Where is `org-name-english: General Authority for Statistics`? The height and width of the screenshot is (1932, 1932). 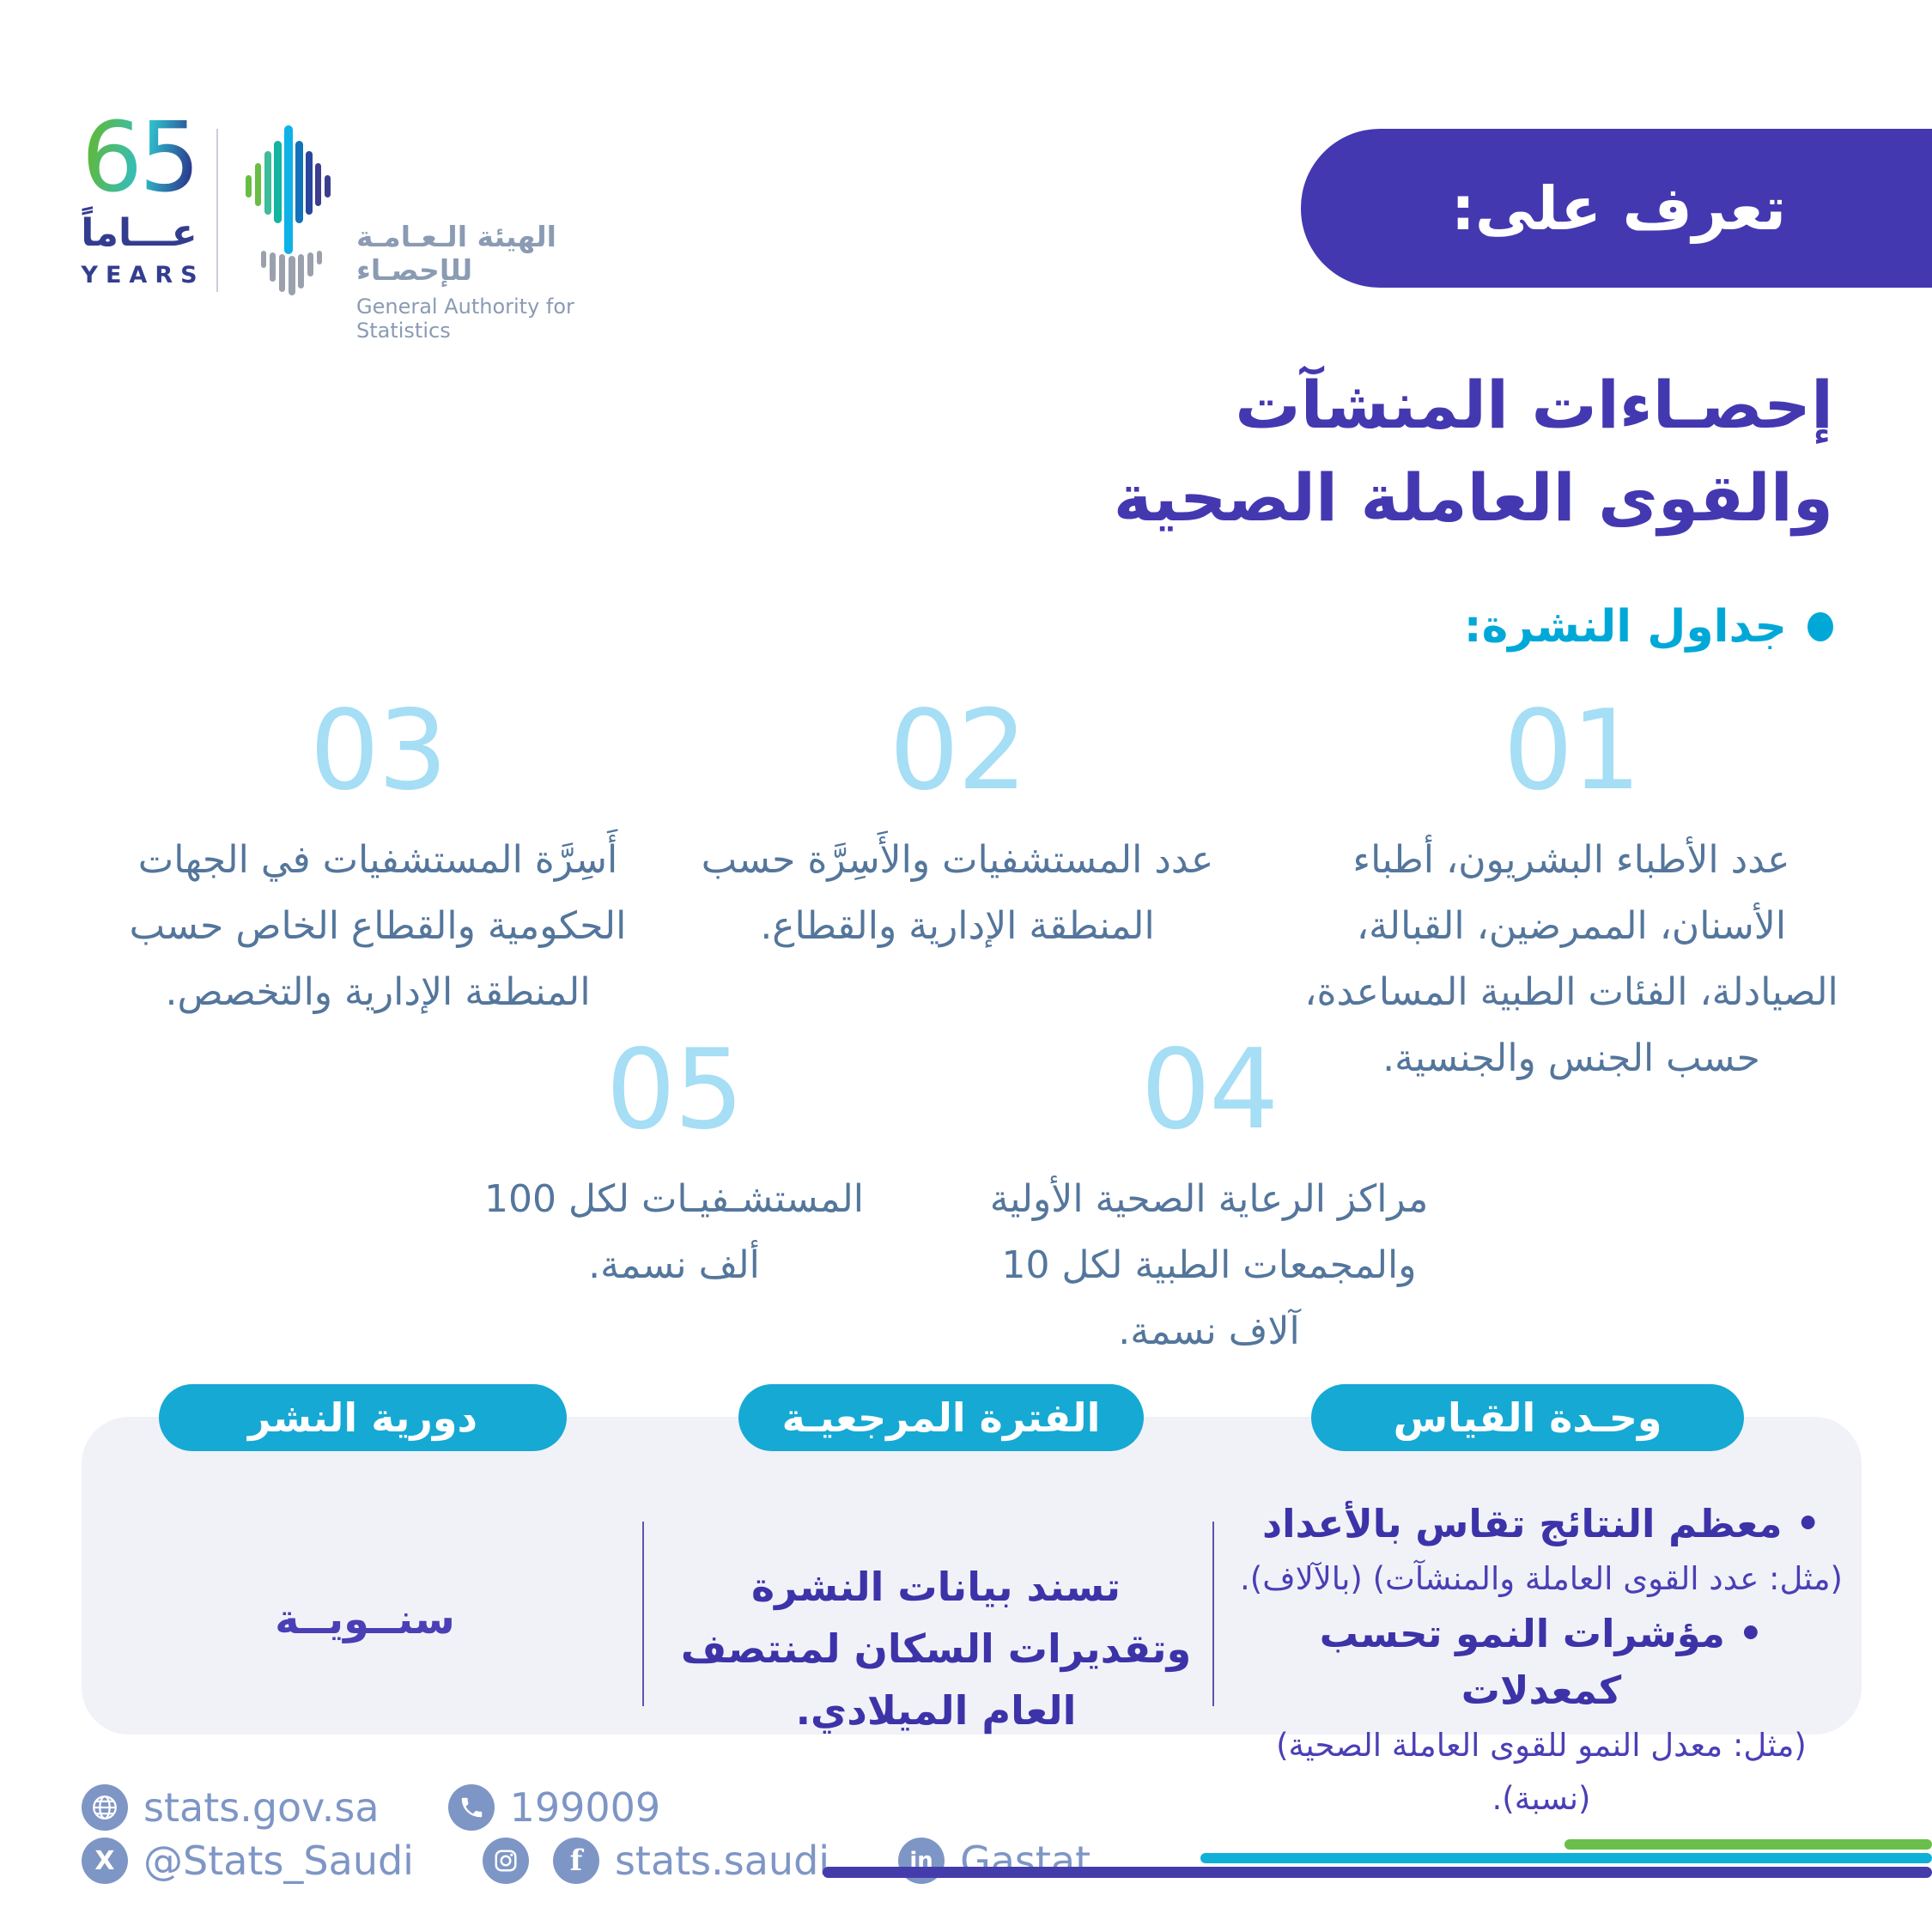 org-name-english: General Authority for Statistics is located at coordinates (465, 319).